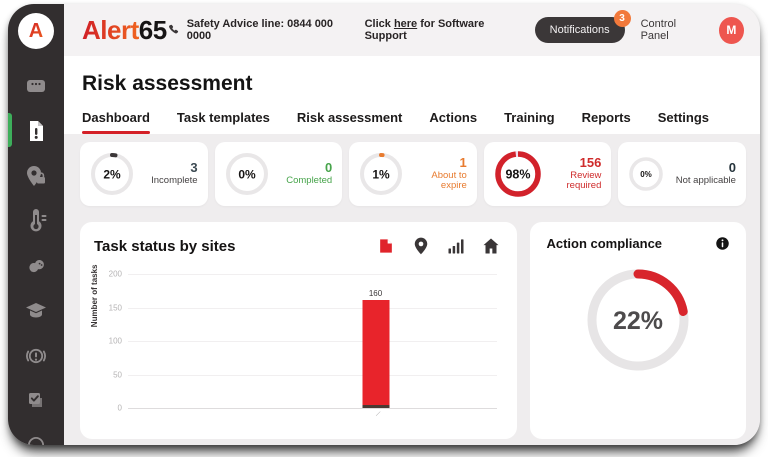 This screenshot has width=768, height=457. I want to click on not-applicable-label: Not applicable, so click(705, 180).